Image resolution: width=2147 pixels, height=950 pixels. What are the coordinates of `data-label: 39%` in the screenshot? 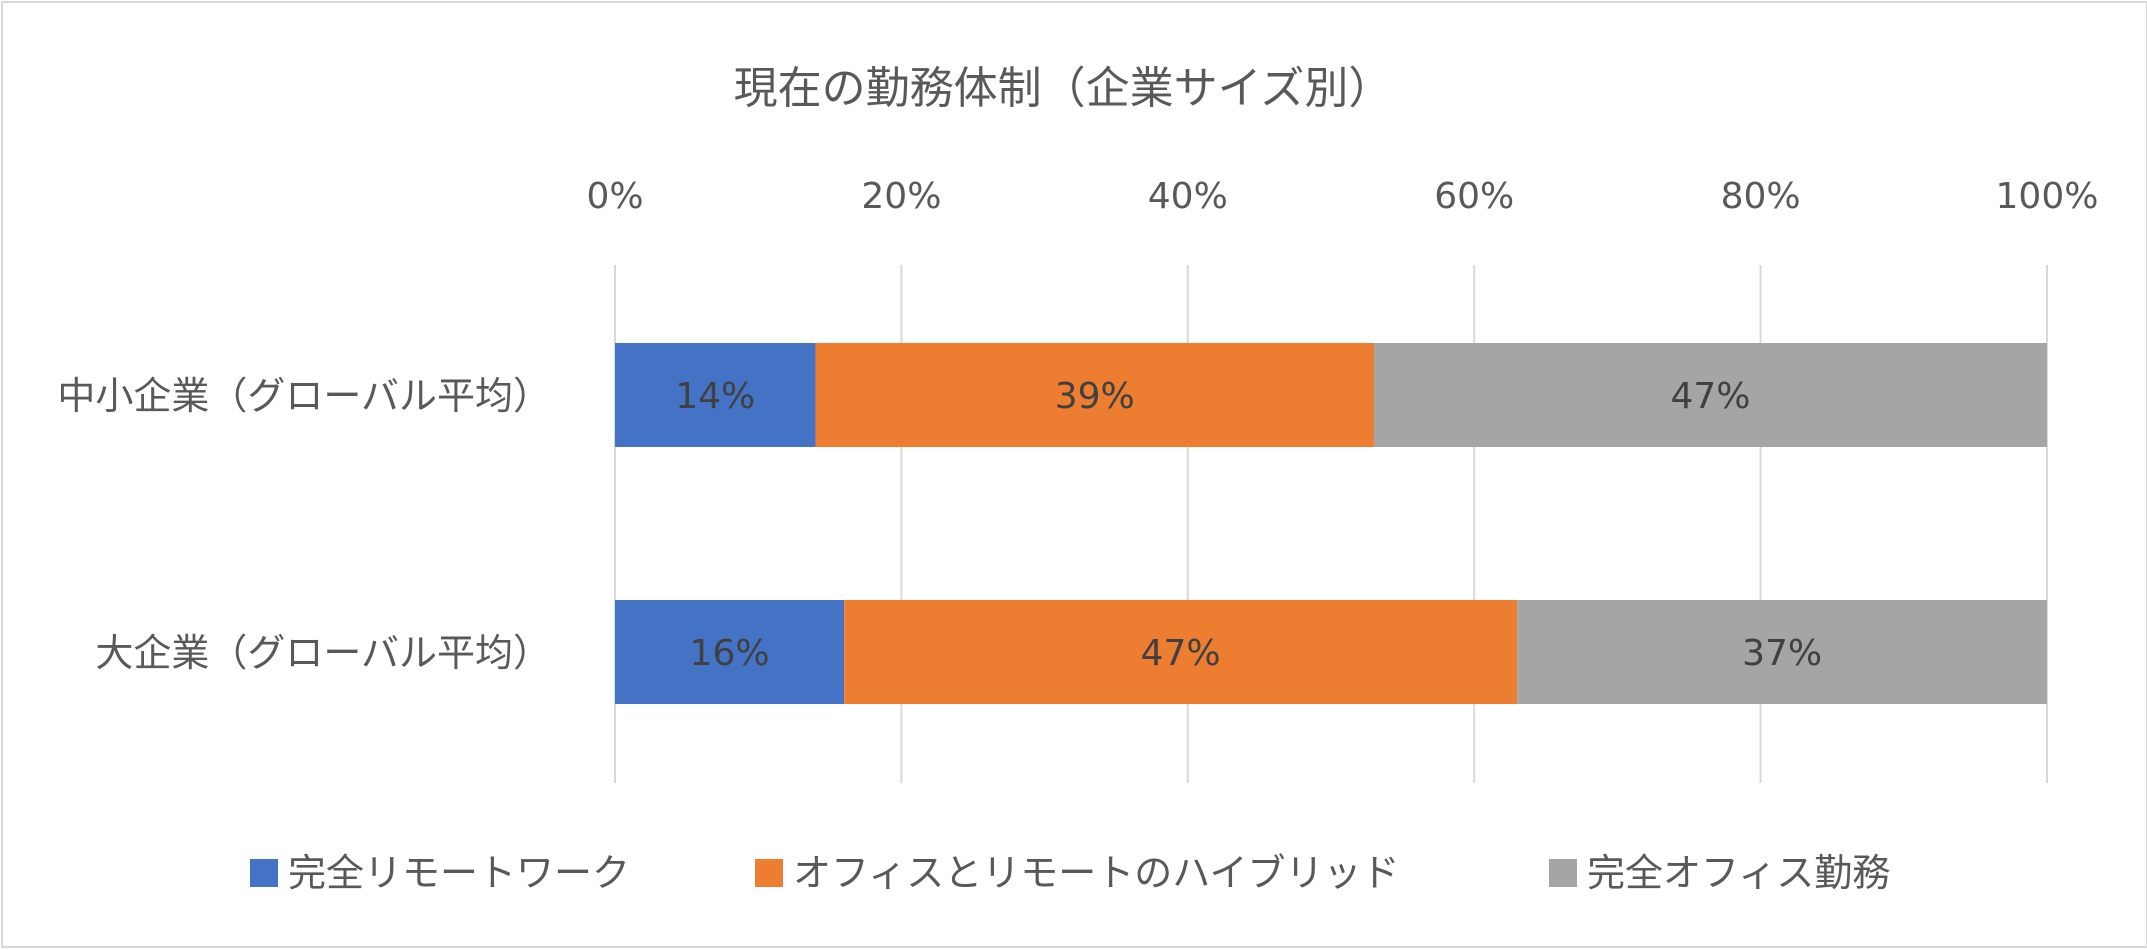 It's located at (1095, 396).